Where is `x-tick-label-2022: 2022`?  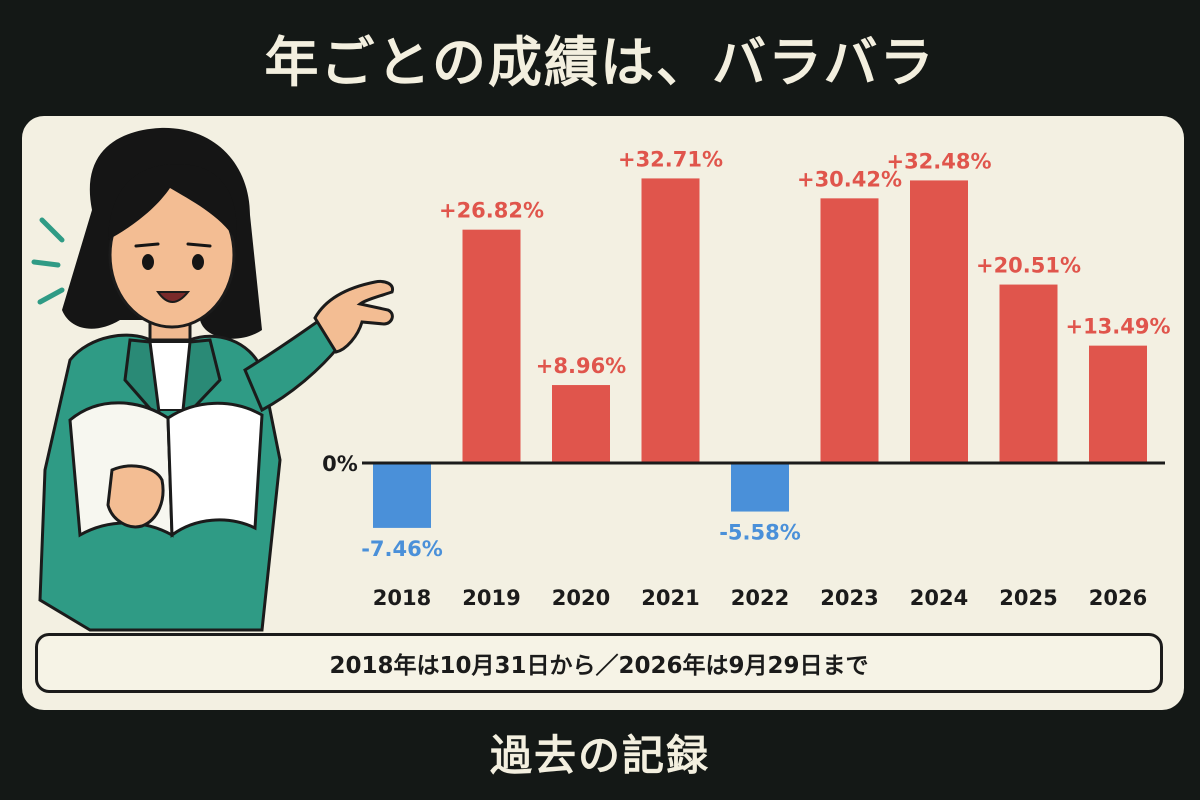 x-tick-label-2022: 2022 is located at coordinates (760, 598).